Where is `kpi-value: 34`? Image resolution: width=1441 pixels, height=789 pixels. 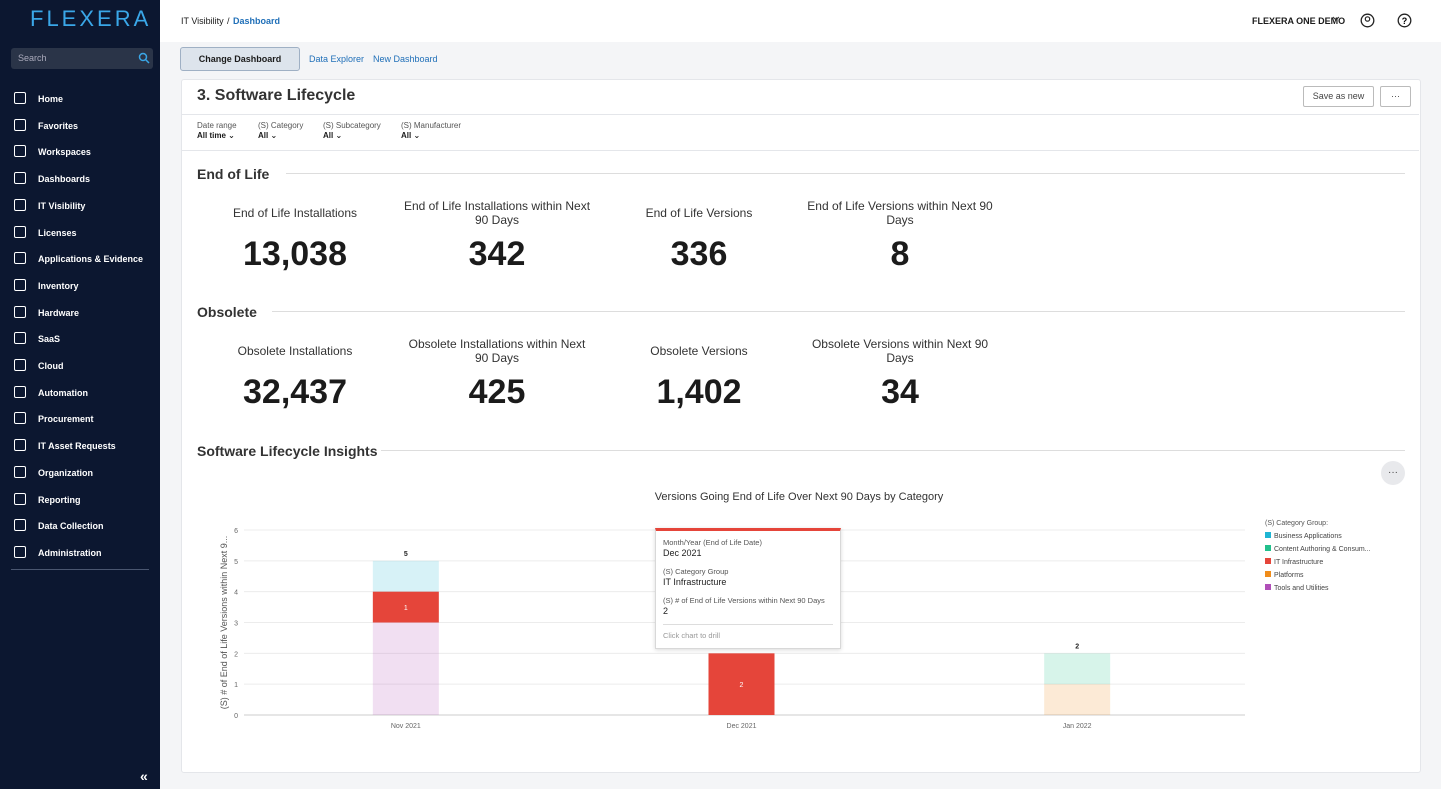
kpi-value: 34 is located at coordinates (900, 392).